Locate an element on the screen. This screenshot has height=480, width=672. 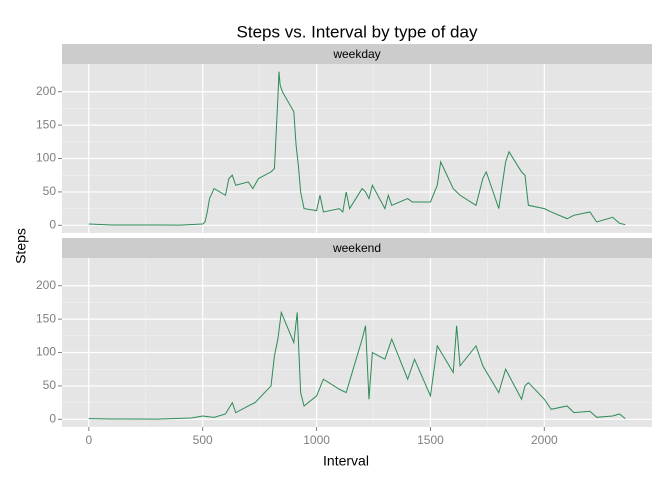
strip-label: weekday is located at coordinates (356, 54).